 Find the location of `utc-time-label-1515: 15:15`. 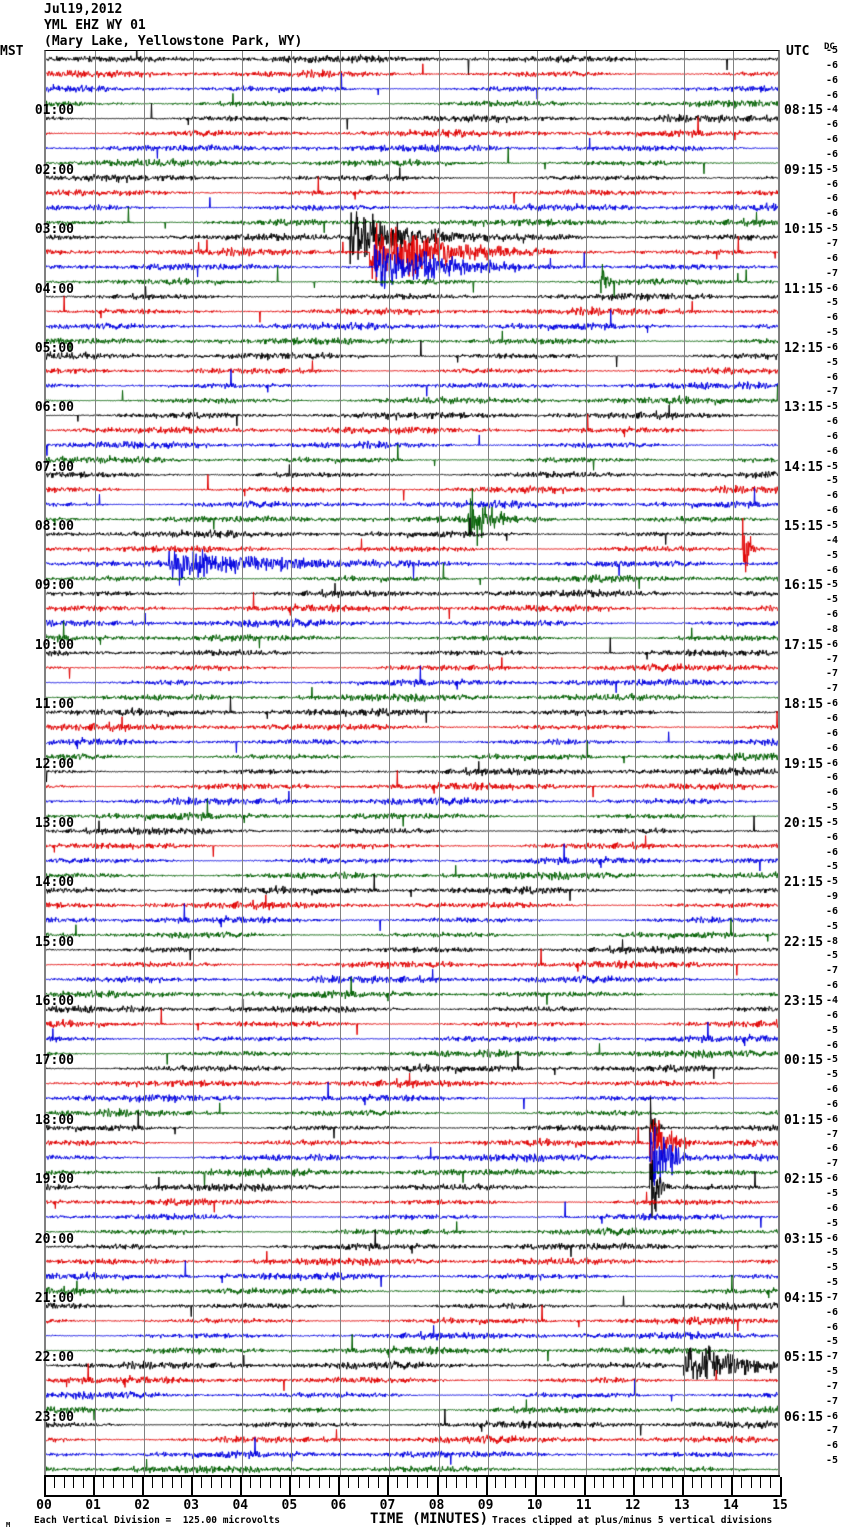

utc-time-label-1515: 15:15 is located at coordinates (804, 526).